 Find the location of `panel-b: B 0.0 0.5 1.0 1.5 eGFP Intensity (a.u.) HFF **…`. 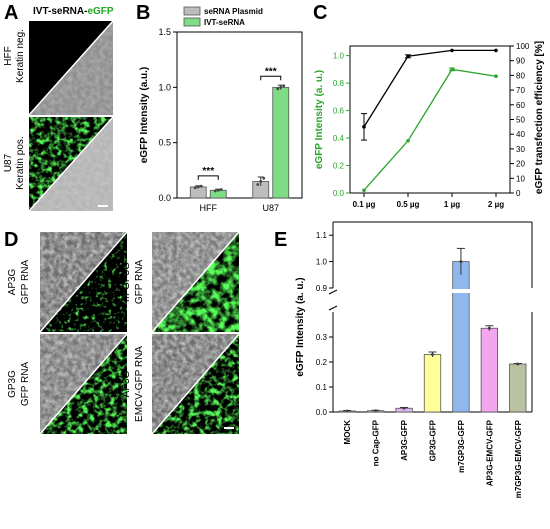

panel-b: B 0.0 0.5 1.0 1.5 eGFP Intensity (a.u.) HFF **… is located at coordinates (219, 107).